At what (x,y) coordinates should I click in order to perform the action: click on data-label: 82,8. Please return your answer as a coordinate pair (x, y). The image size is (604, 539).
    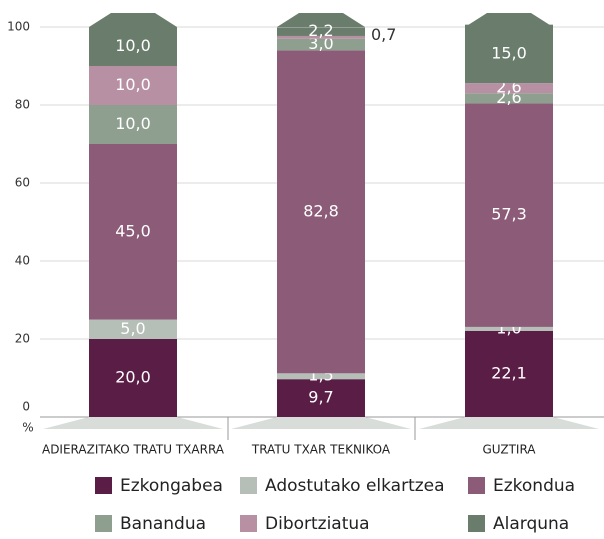
    Looking at the image, I should click on (321, 210).